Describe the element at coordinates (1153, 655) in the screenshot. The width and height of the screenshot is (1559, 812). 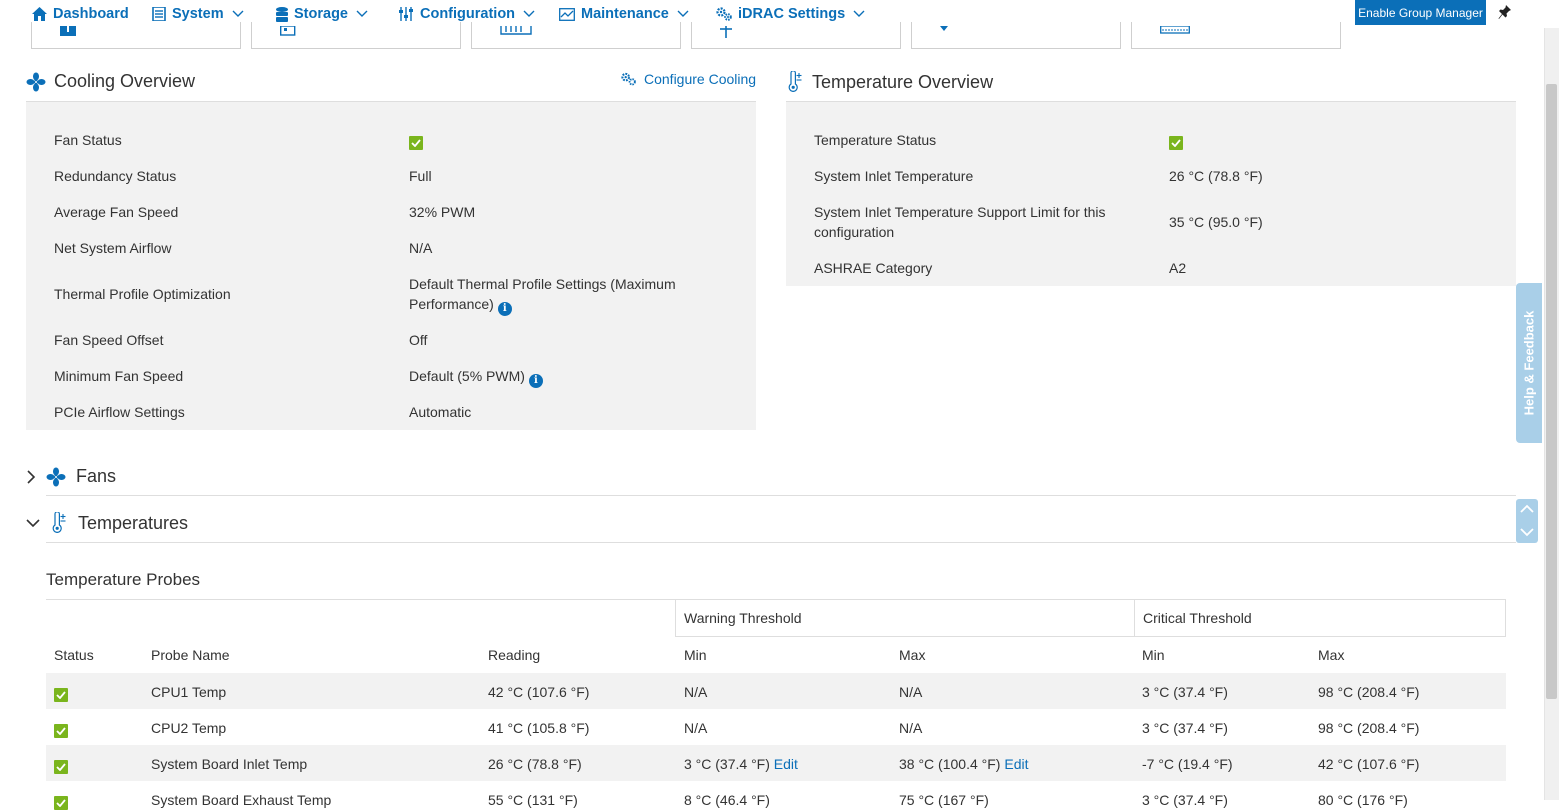
I see `column-header-critical-min: Min` at that location.